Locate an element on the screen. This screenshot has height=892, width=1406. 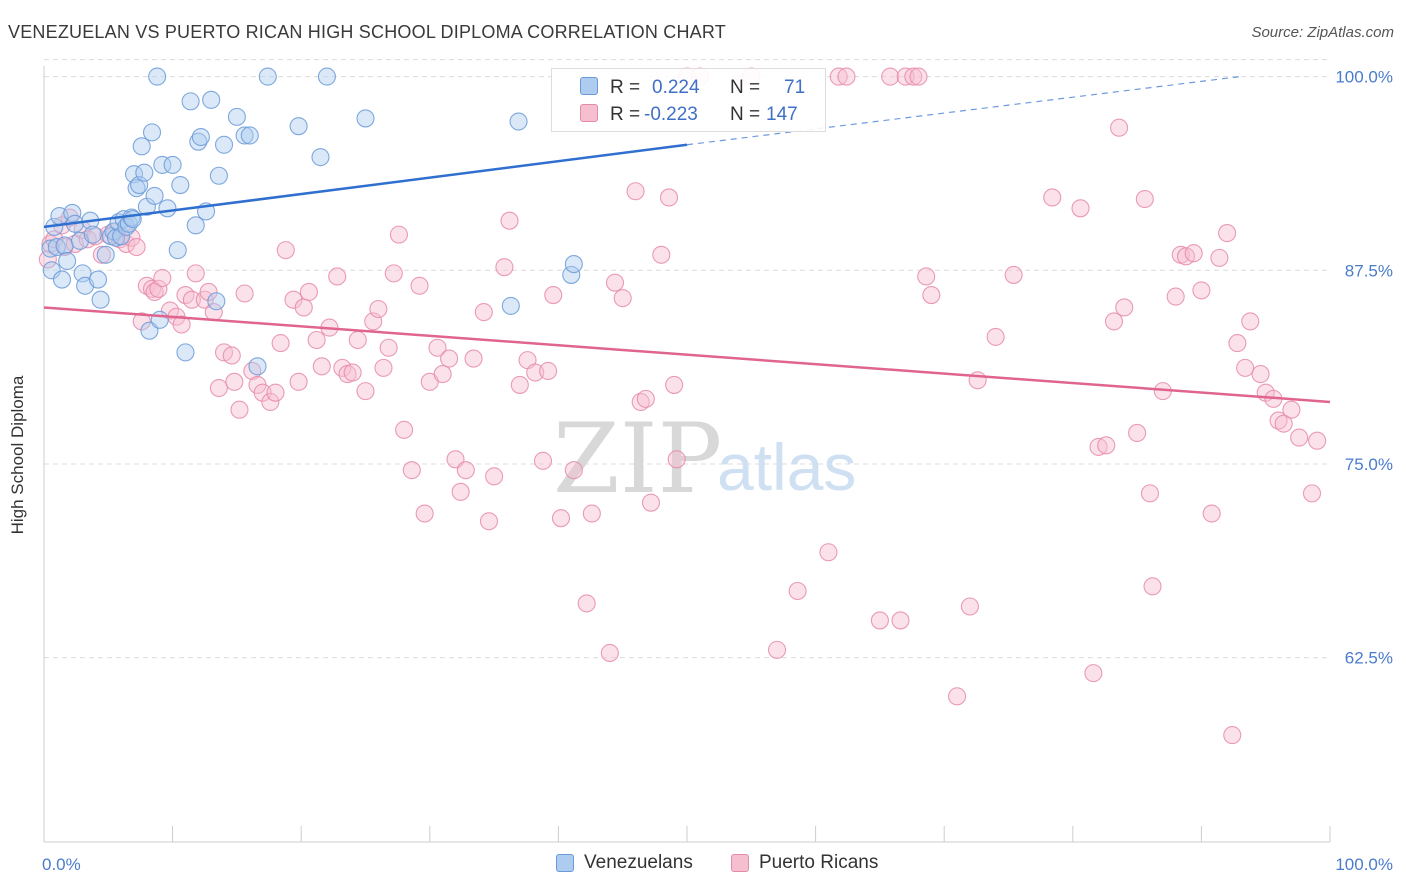
legend-label: Venezuelans is located at coordinates (638, 862).